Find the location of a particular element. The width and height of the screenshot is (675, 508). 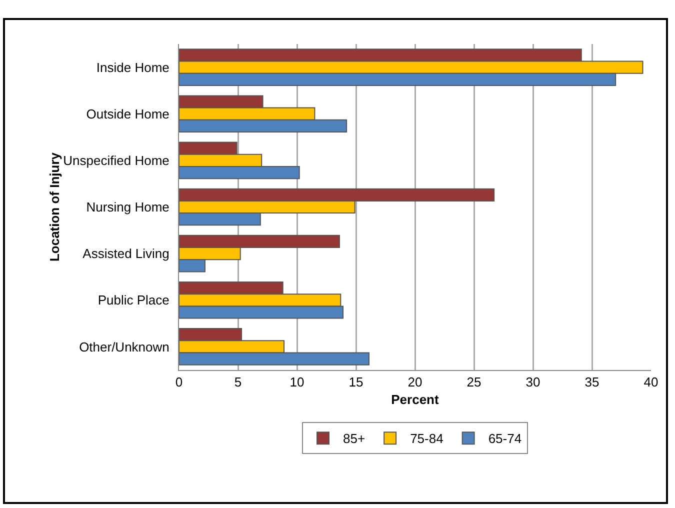

y-tick-label: Unspecified Home is located at coordinates (116, 160).